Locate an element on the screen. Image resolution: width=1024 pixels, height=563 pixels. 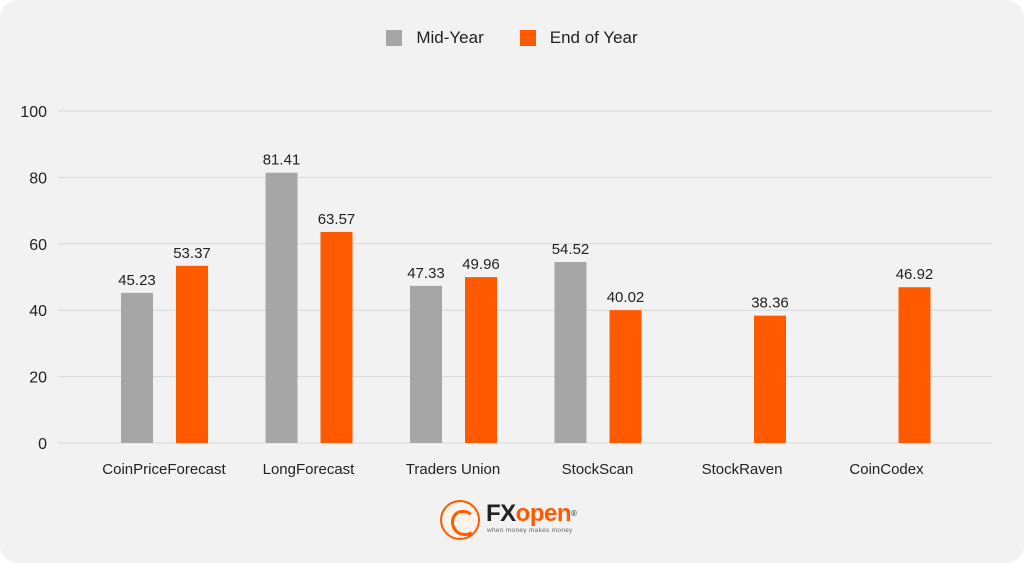
logo-tagline: when money makes money is located at coordinates (530, 530).